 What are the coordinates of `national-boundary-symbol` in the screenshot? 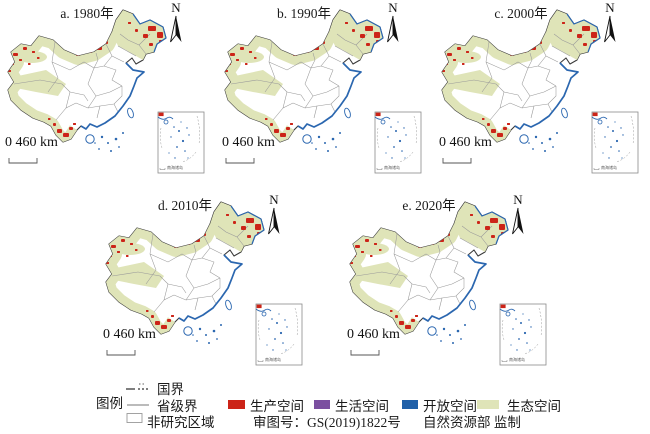 It's located at (137, 386).